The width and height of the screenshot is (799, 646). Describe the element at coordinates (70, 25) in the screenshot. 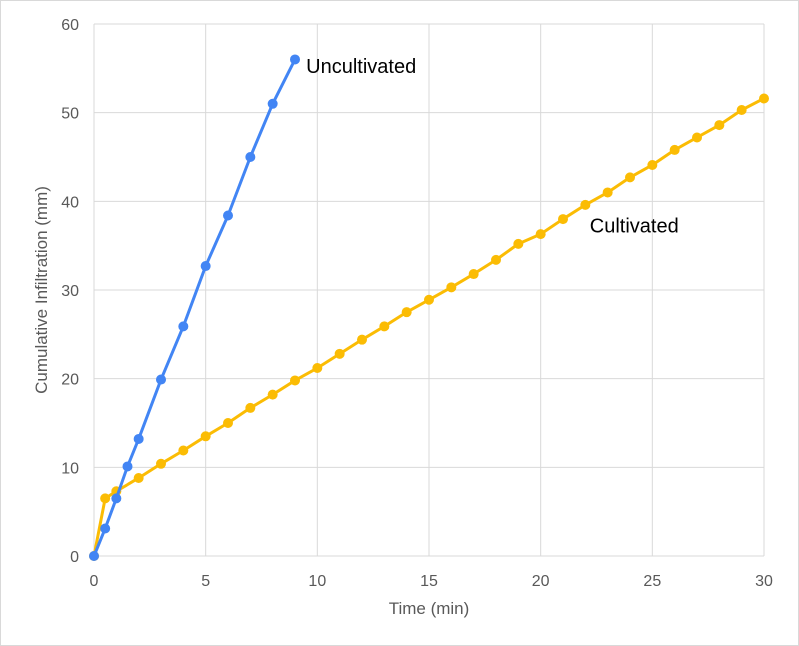

I see `y-tick-label-60: 60` at that location.